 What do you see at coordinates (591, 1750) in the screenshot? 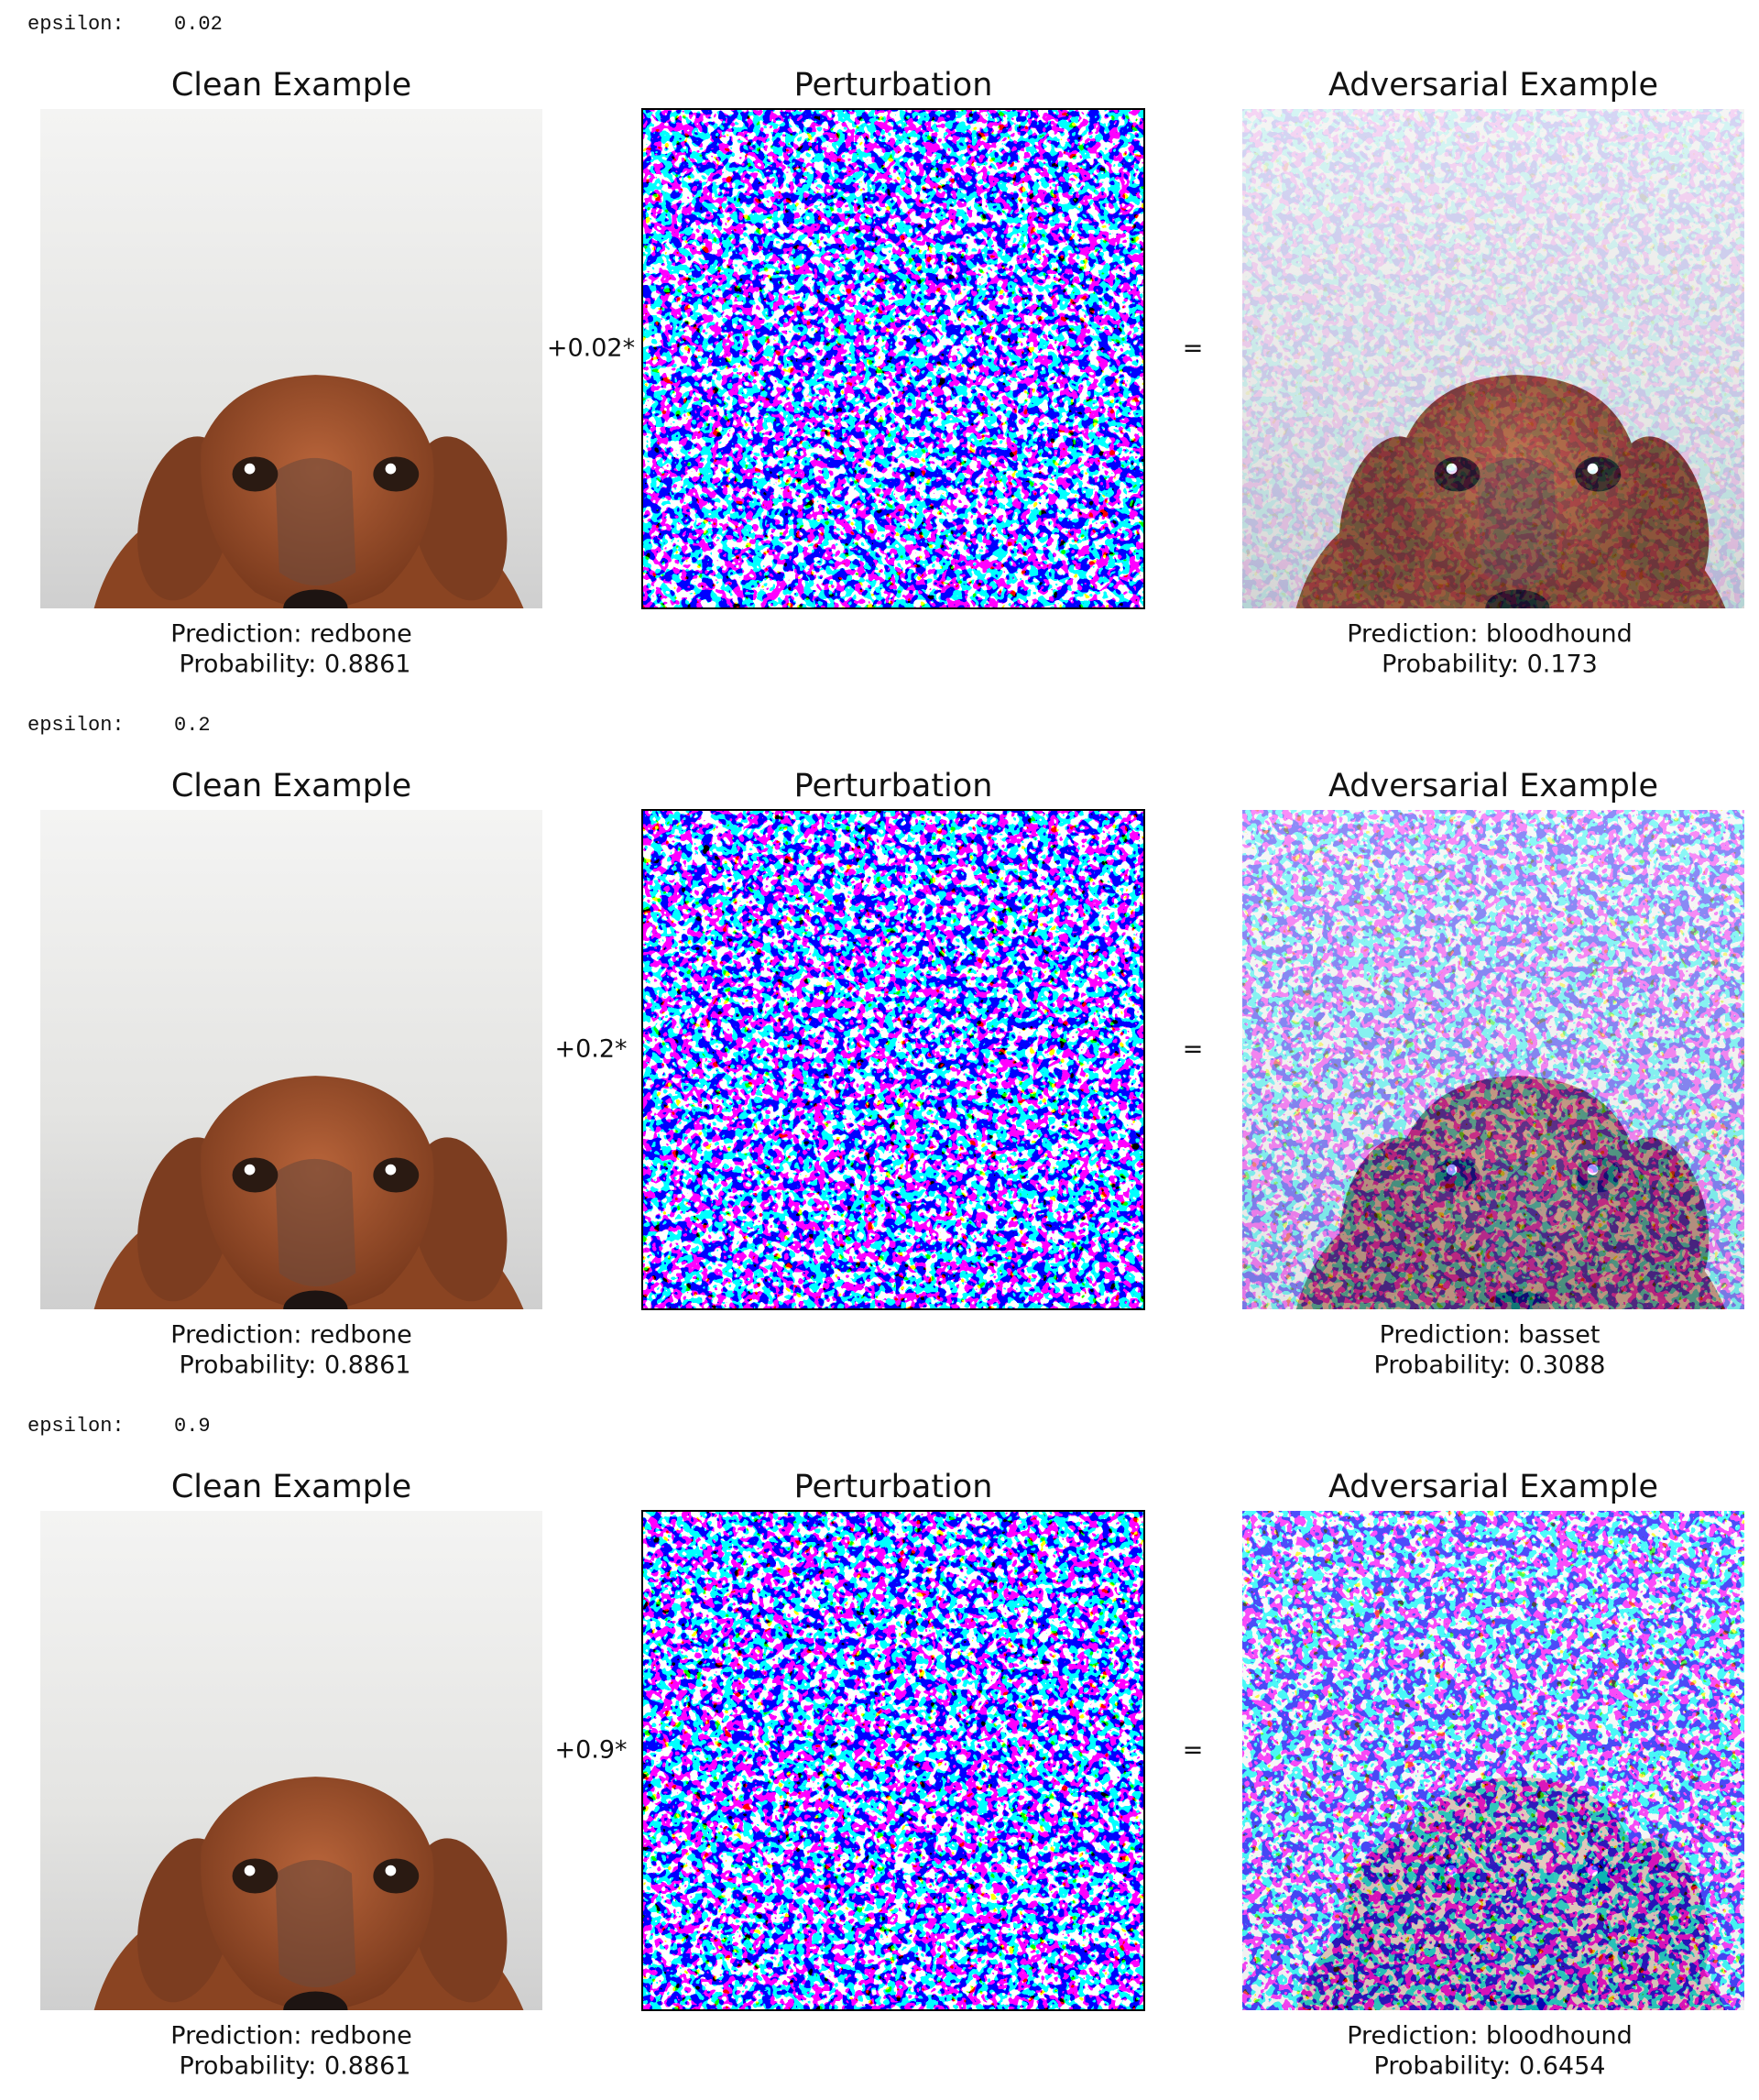
I see `operator: +0.9*` at bounding box center [591, 1750].